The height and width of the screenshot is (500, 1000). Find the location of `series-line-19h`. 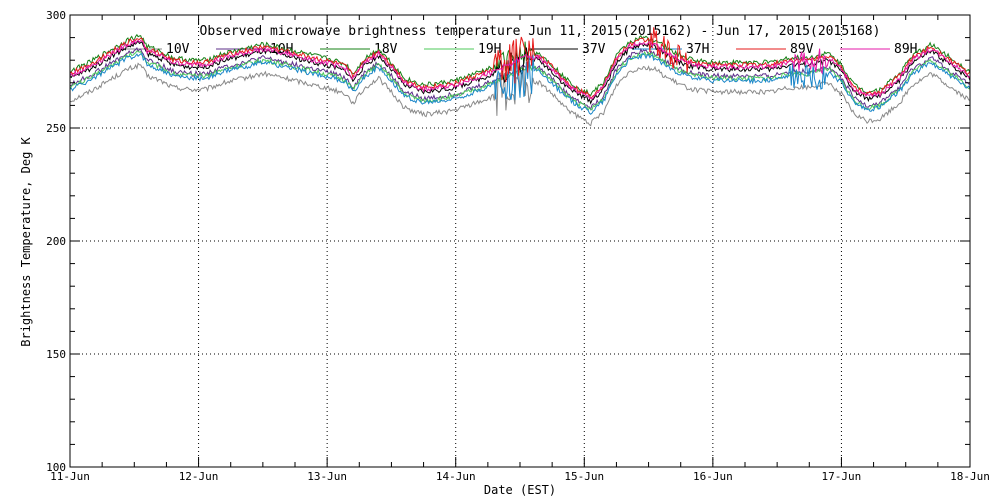

series-line-19h is located at coordinates (520, 81).